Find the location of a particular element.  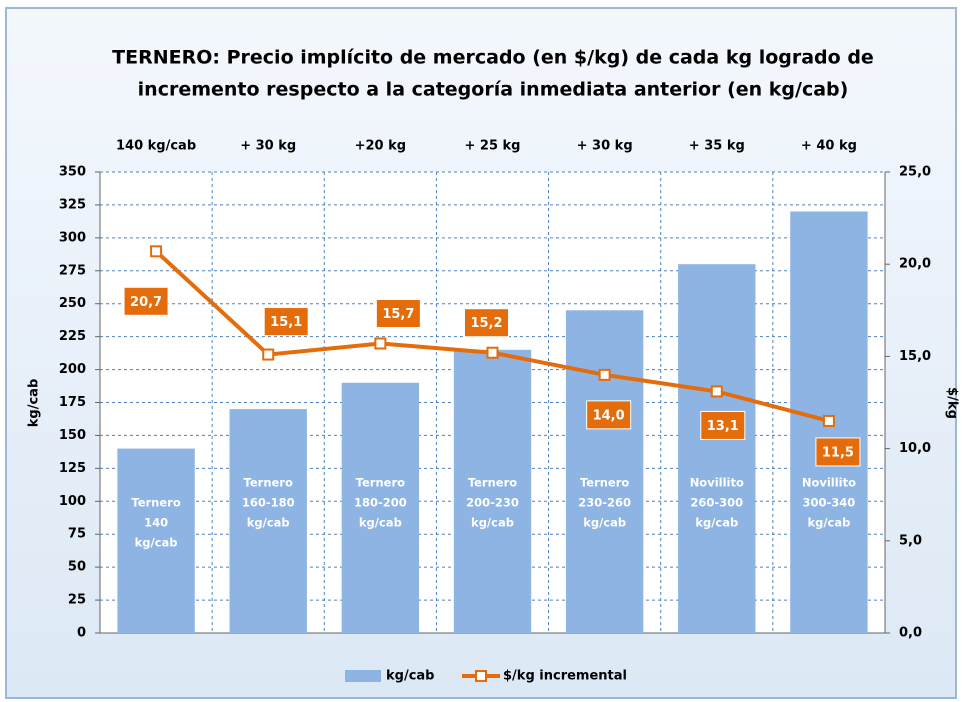

y2-tick-label: 5,0 is located at coordinates (910, 540).